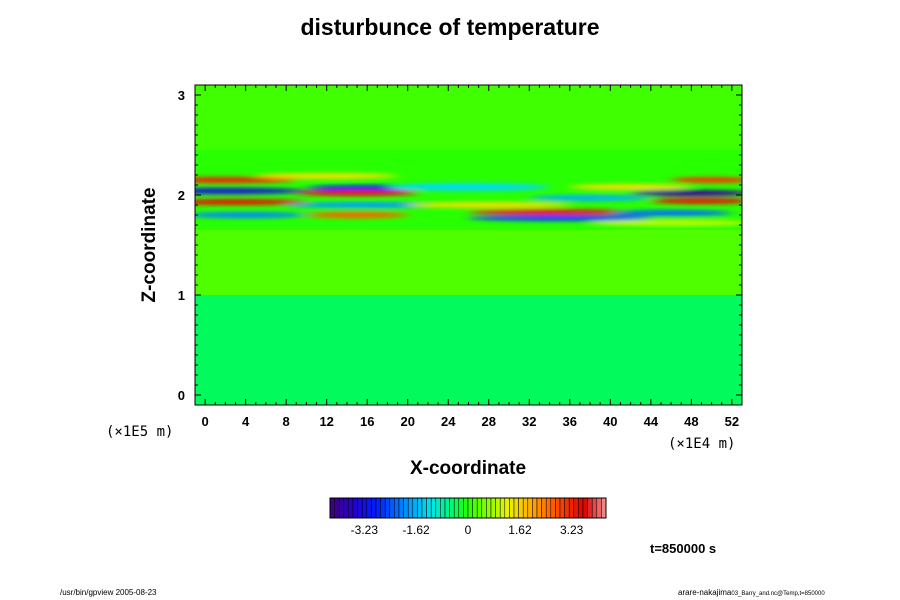 The image size is (900, 600). What do you see at coordinates (367, 421) in the screenshot?
I see `x-tick-label-16: 16` at bounding box center [367, 421].